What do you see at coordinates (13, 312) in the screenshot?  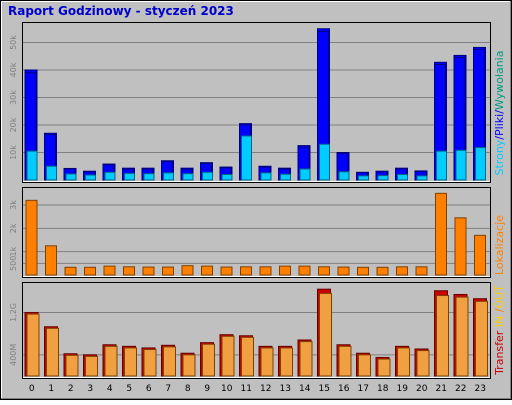 I see `y-tick-label: 1,2G` at bounding box center [13, 312].